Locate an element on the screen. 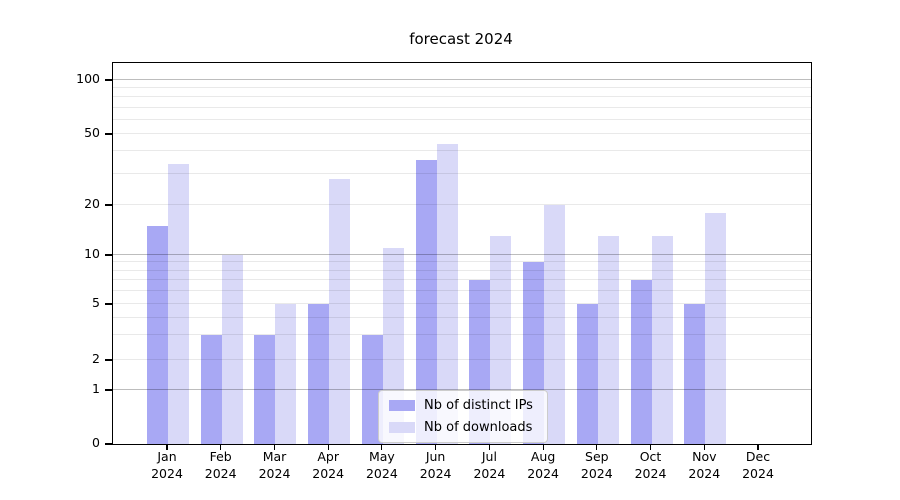 This screenshot has width=900, height=500. bar-jan-downloads is located at coordinates (178, 303).